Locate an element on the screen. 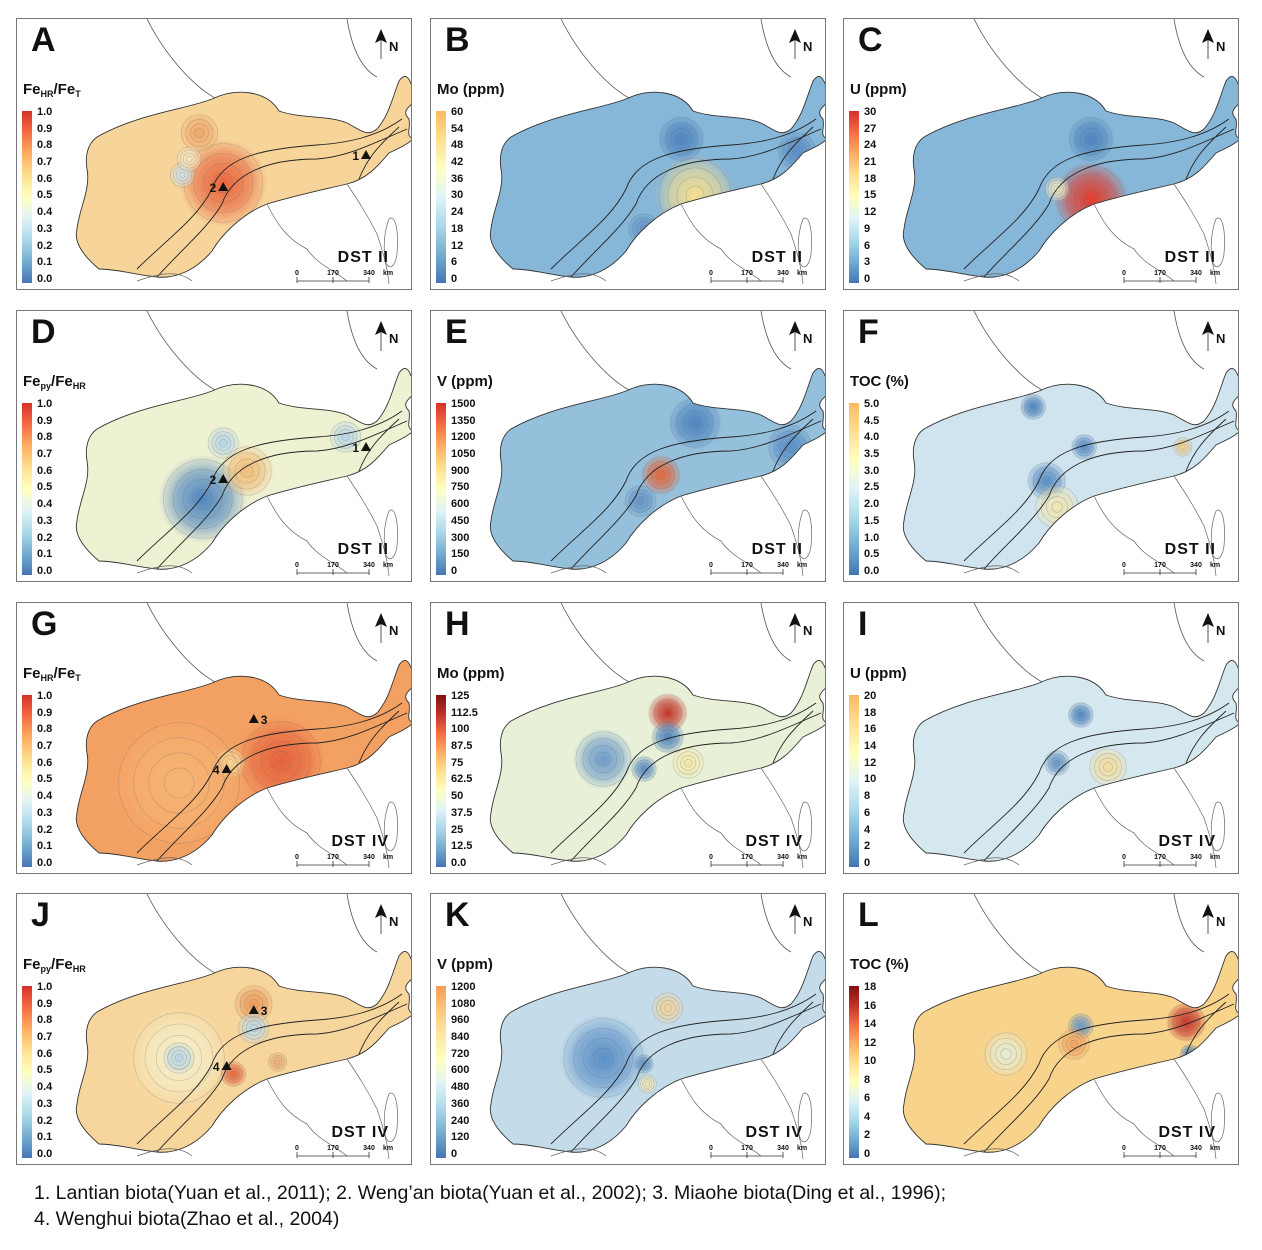 This screenshot has width=1262, height=1250. legend-tick-label: 2 is located at coordinates (867, 846).